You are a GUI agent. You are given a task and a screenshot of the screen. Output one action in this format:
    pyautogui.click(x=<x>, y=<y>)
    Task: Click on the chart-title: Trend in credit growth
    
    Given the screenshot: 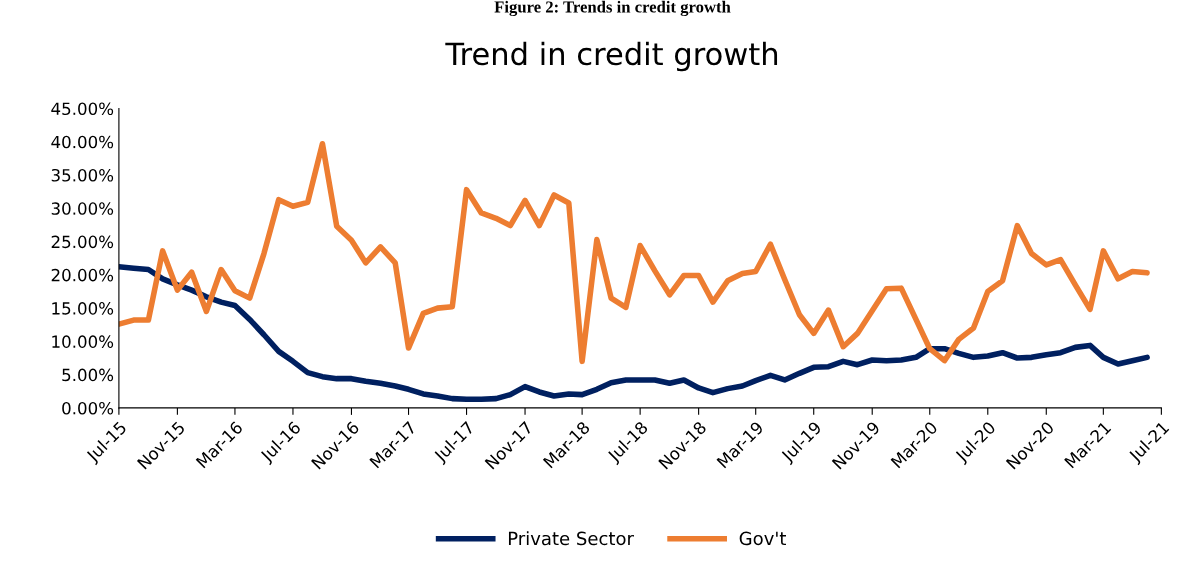 What is the action you would take?
    pyautogui.click(x=611, y=56)
    